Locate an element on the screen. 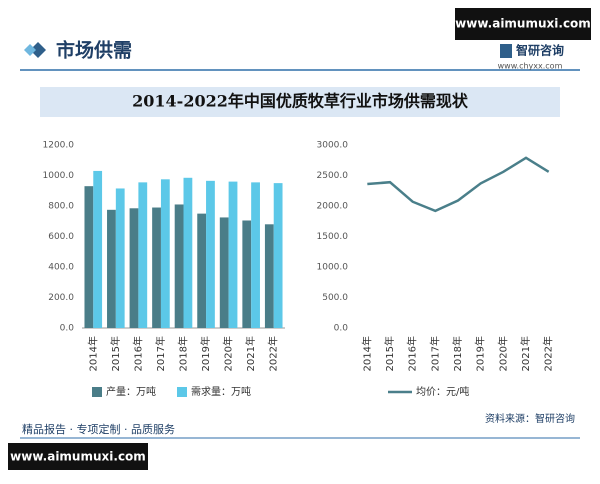 The width and height of the screenshot is (600, 484). brand-logo is located at coordinates (506, 51).